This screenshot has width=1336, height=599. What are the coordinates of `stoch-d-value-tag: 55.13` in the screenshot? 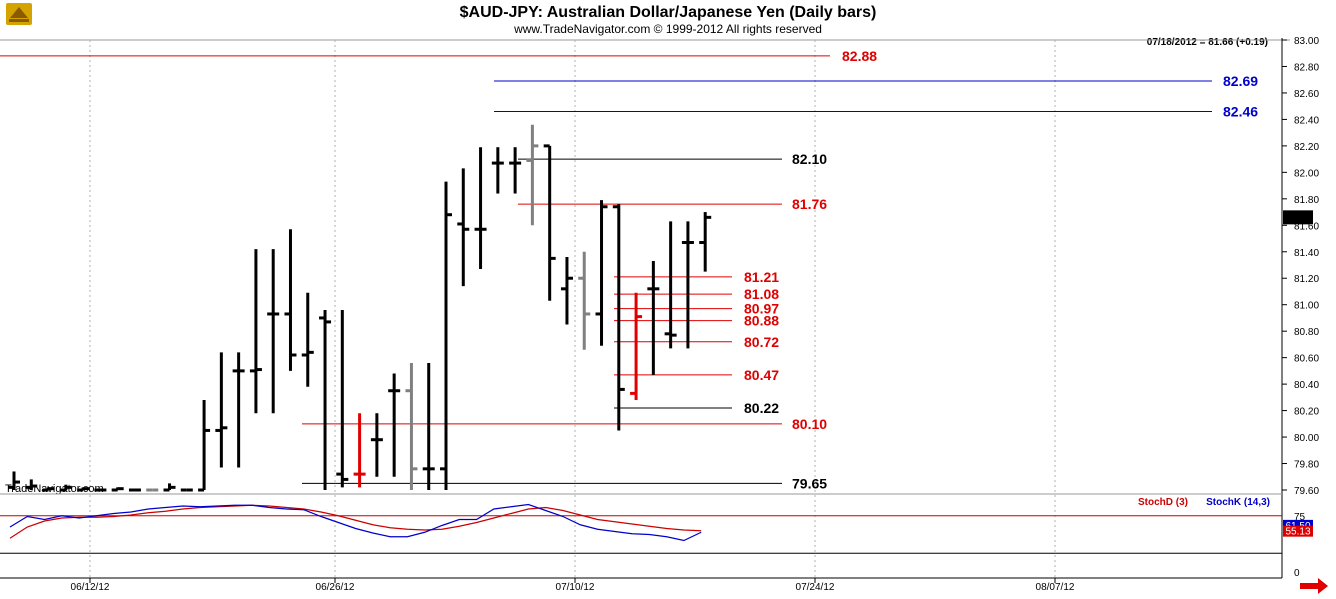 It's located at (1298, 531).